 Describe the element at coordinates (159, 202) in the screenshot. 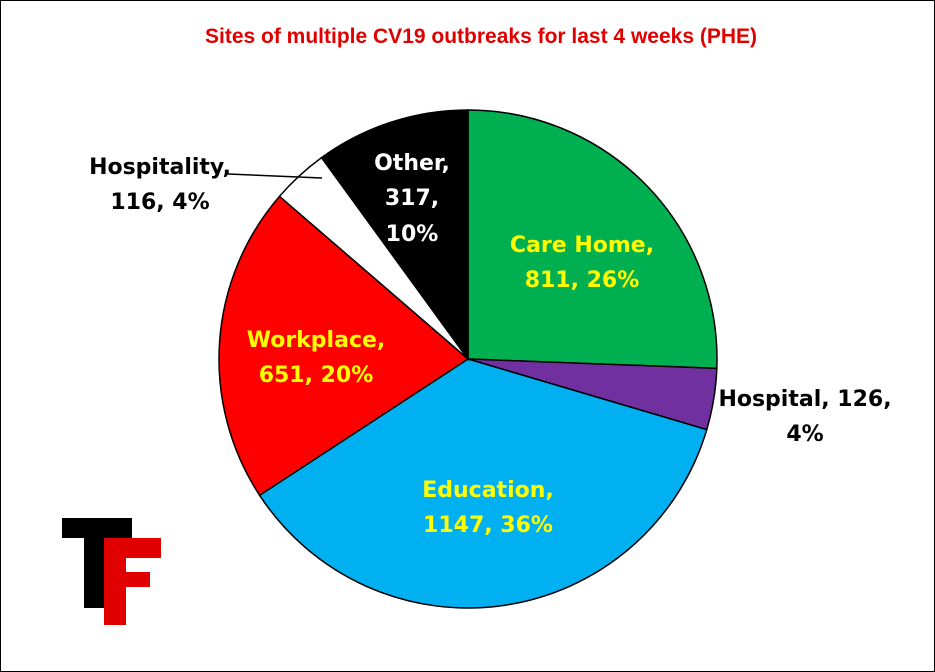

I see `label-hospitality-line2: 116, 4%` at that location.